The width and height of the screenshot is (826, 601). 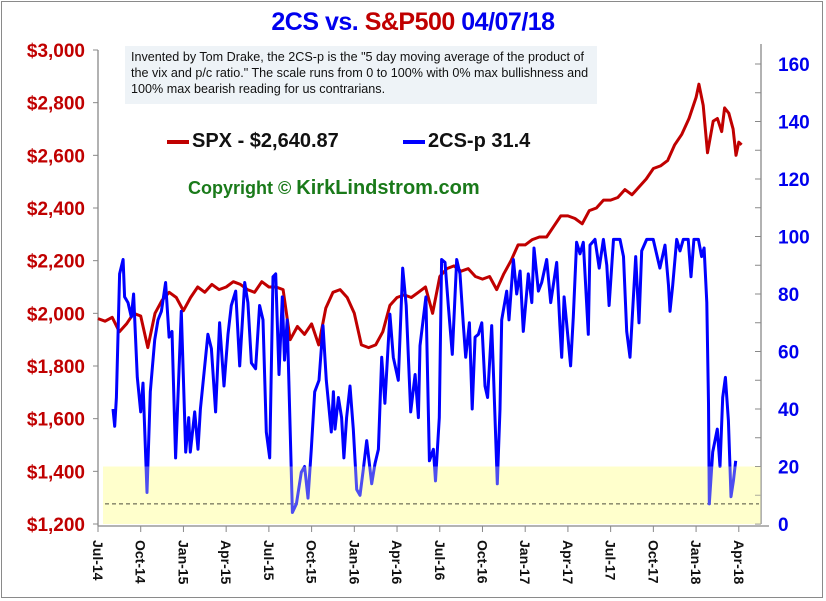 I want to click on legend-spx: SPX - $2,640.87, so click(x=253, y=141).